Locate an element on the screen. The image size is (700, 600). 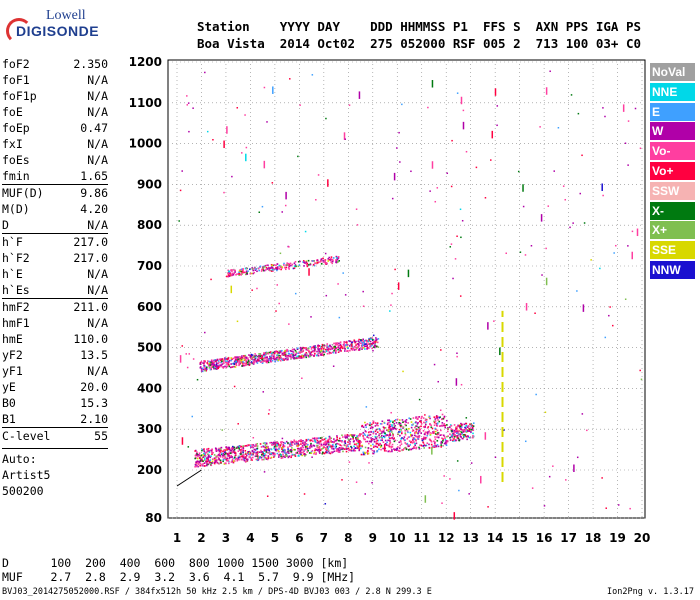
y-tick-label: 1000 is located at coordinates (145, 144).